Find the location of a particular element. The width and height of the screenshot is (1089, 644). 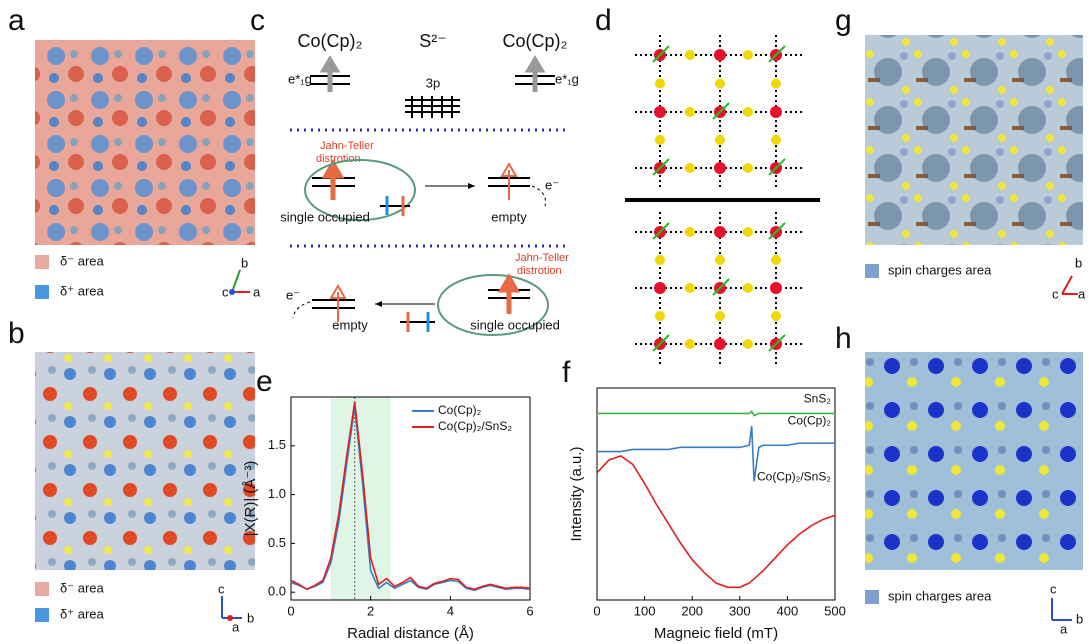

y-tick-label: 1.0 is located at coordinates (277, 493).